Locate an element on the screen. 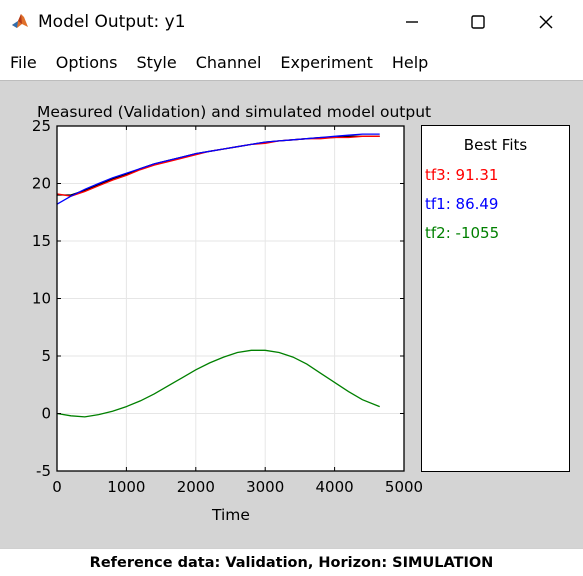  window-title-bar: Model Output: y1 is located at coordinates (291, 22).